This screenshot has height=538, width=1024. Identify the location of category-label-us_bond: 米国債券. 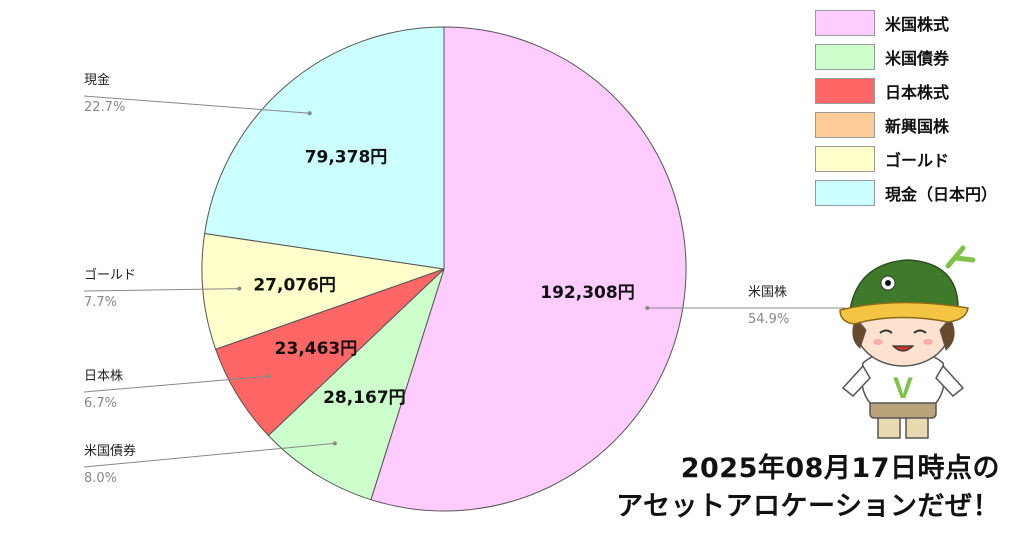
(110, 451).